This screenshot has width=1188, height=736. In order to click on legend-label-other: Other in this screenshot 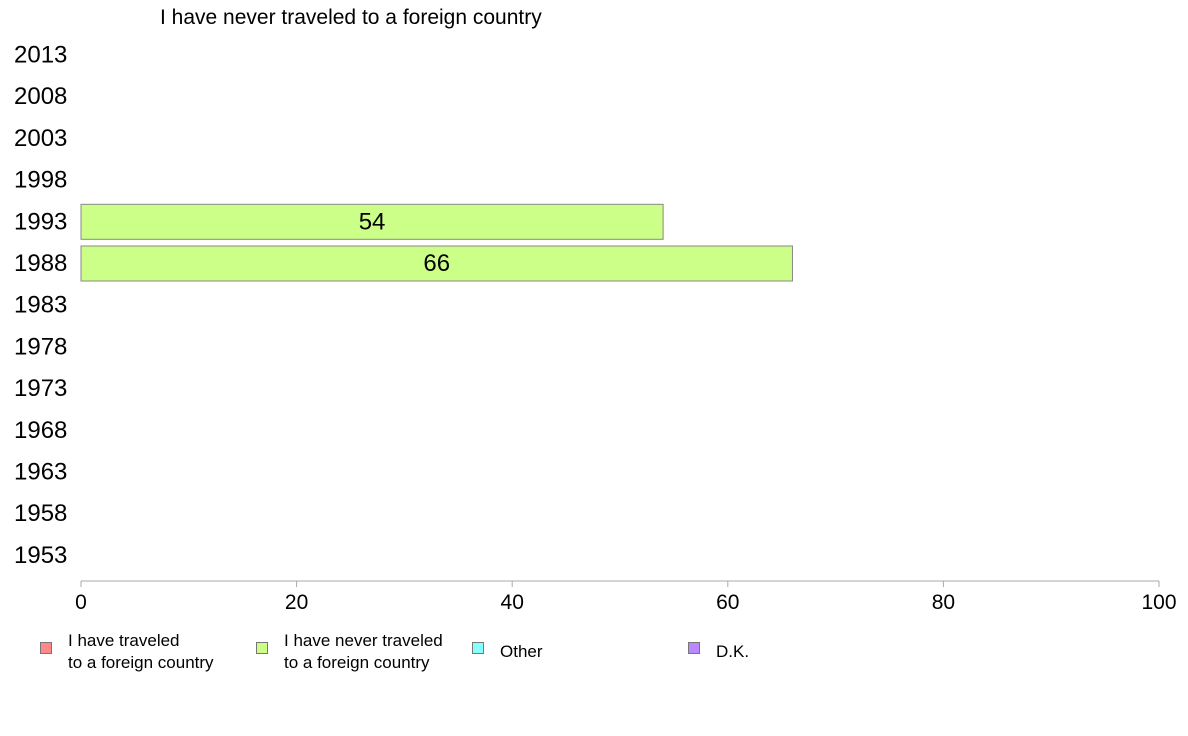, I will do `click(590, 646)`.